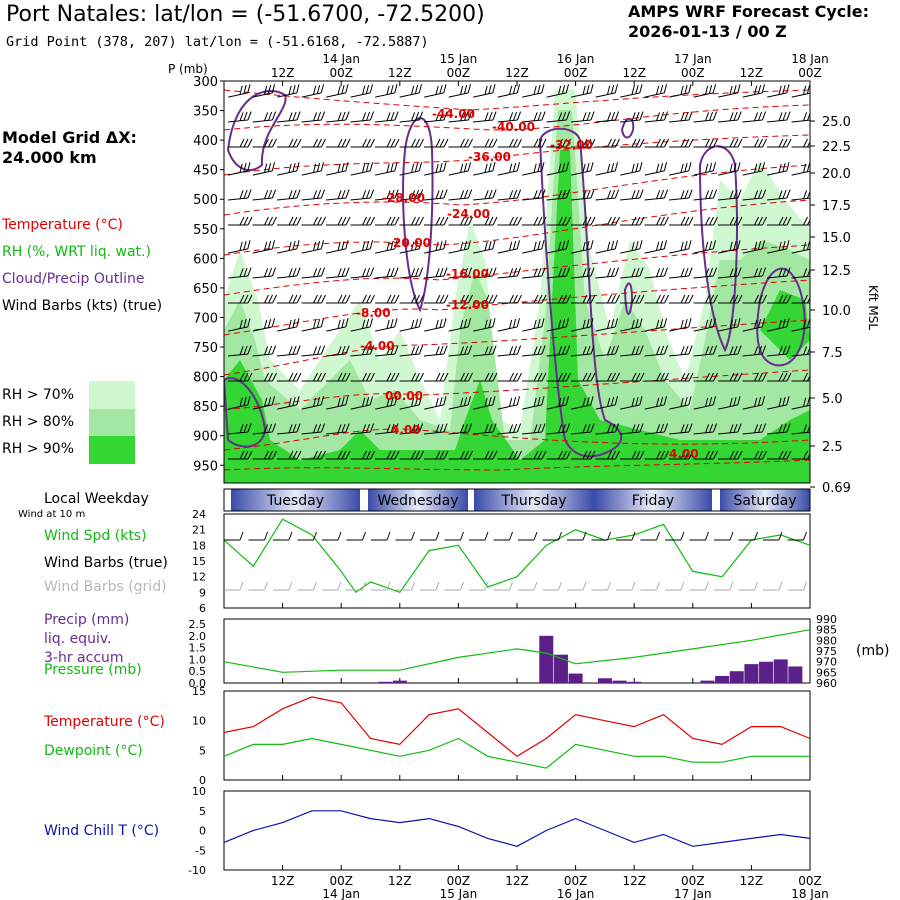  I want to click on y-tick-label: 10, so click(199, 791).